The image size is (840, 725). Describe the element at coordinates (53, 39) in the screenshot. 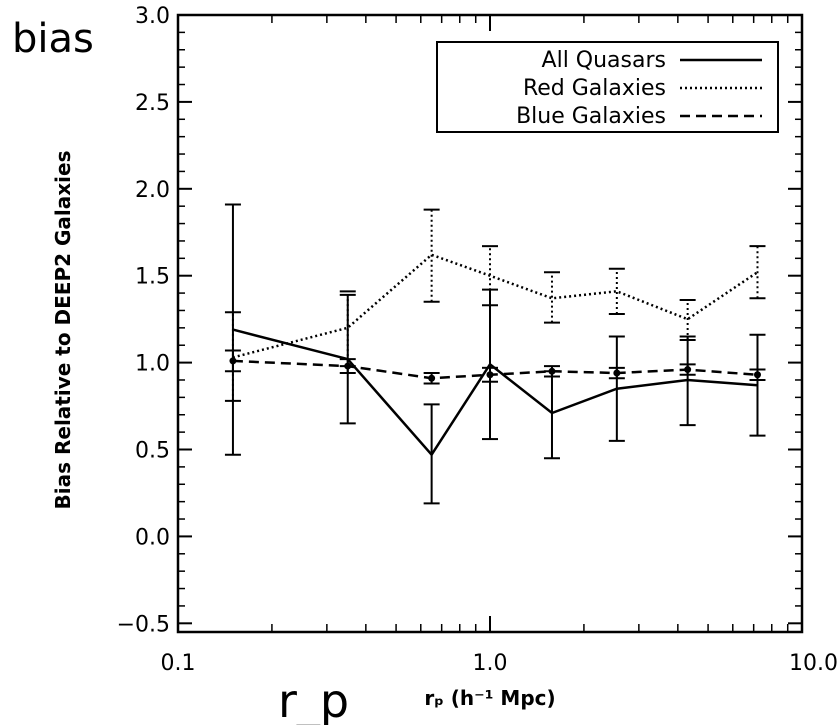

I see `overlay-bias-label: bias` at that location.